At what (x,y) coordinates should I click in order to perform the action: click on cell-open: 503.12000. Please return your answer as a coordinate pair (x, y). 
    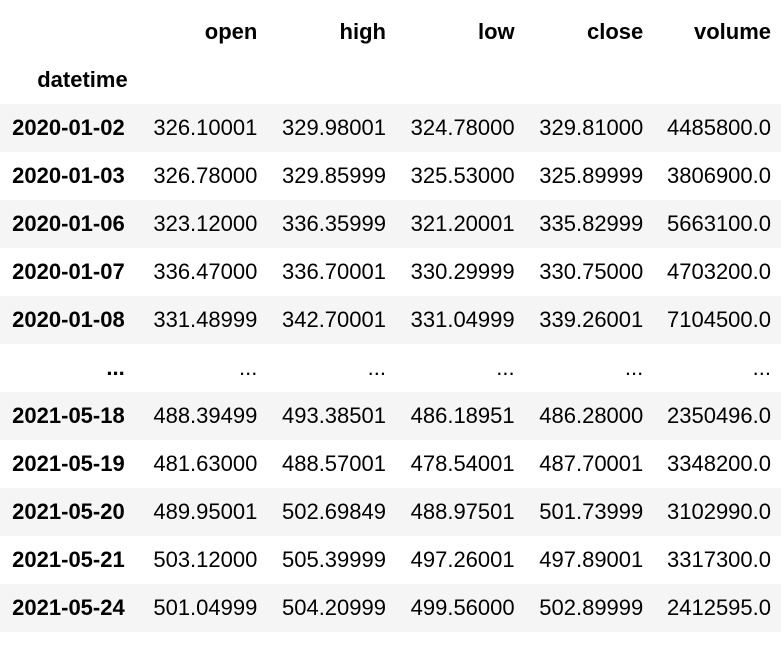
    Looking at the image, I should click on (205, 559).